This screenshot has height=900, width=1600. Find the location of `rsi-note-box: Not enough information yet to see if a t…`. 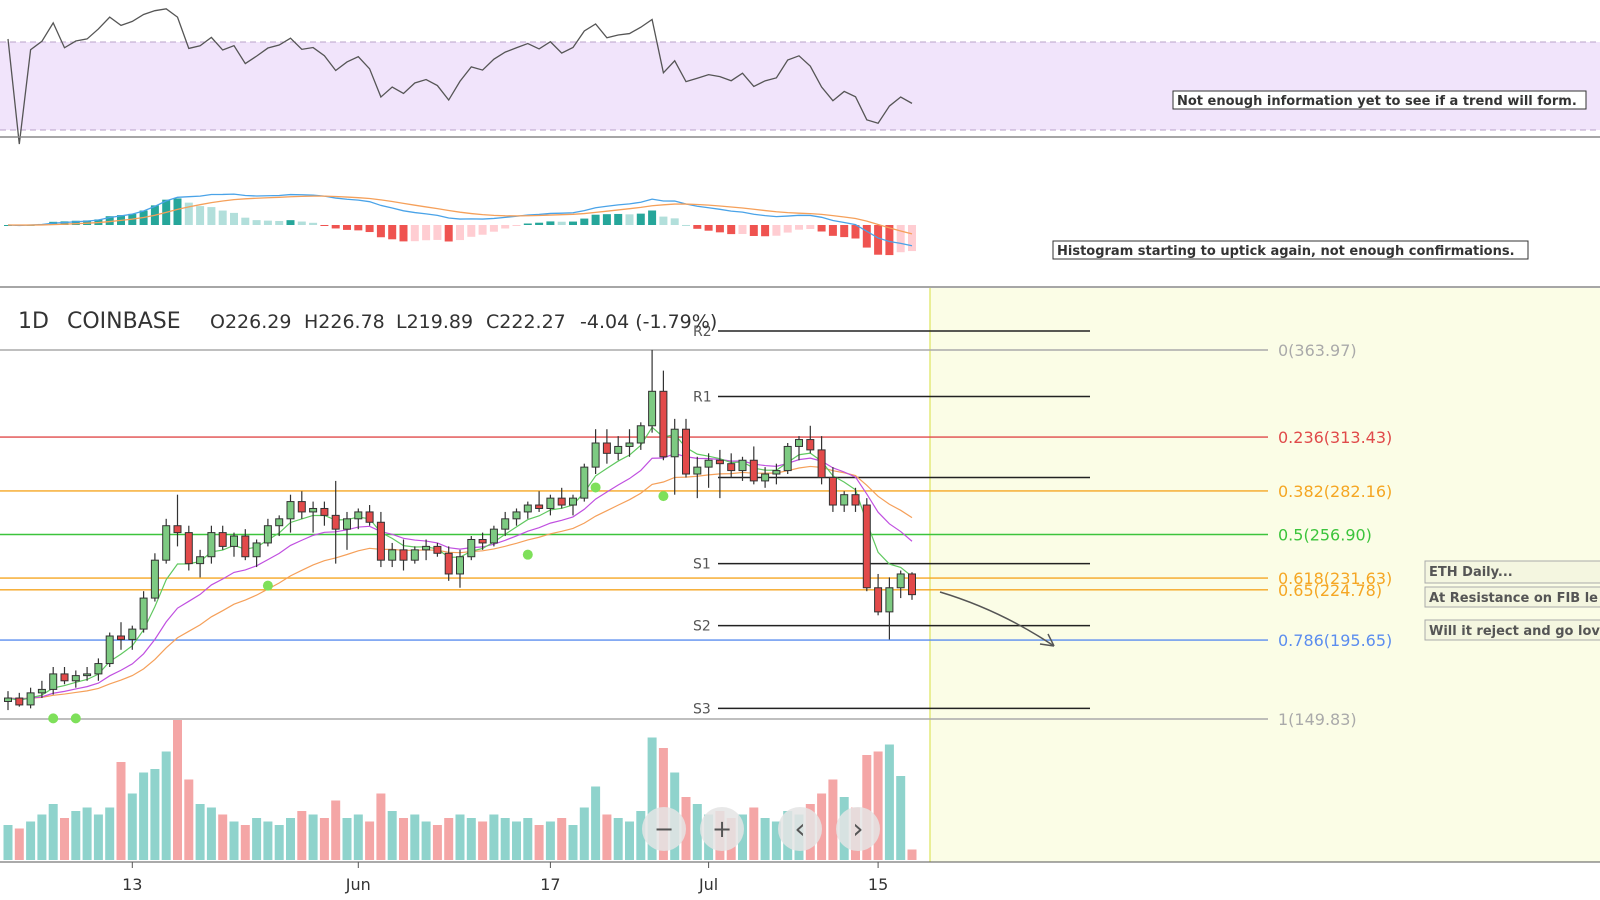

rsi-note-box: Not enough information yet to see if a t… is located at coordinates (1379, 100).